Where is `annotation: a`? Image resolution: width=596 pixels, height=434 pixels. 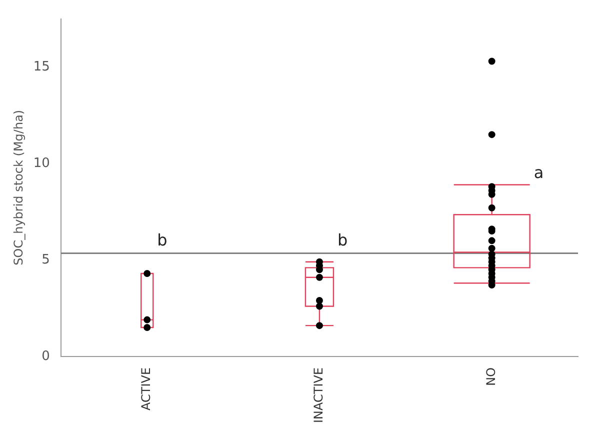 annotation: a is located at coordinates (539, 172).